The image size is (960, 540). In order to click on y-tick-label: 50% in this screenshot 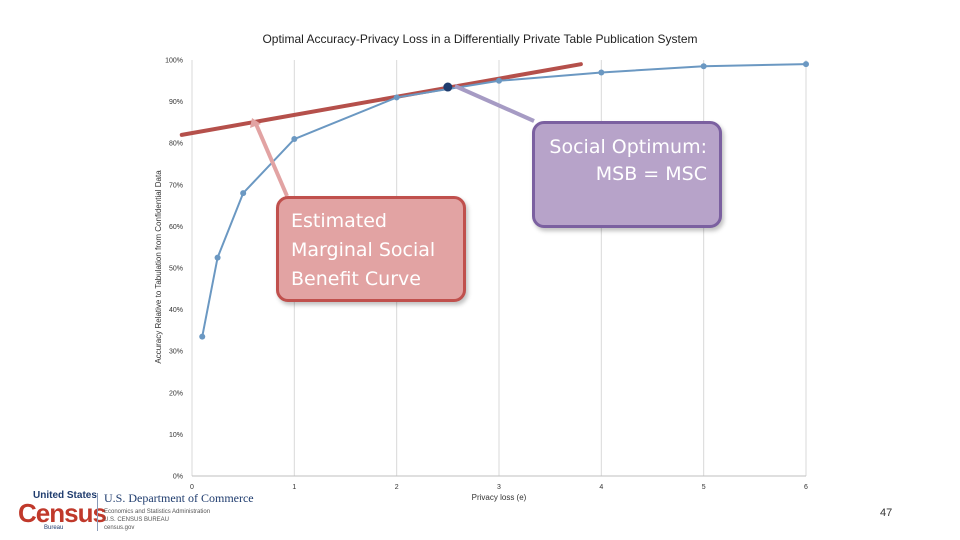, I will do `click(176, 269)`.